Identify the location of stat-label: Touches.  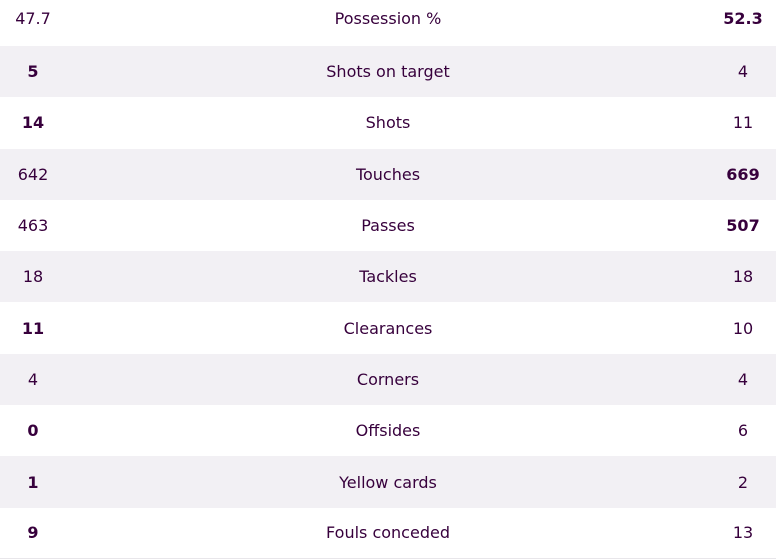
(388, 174).